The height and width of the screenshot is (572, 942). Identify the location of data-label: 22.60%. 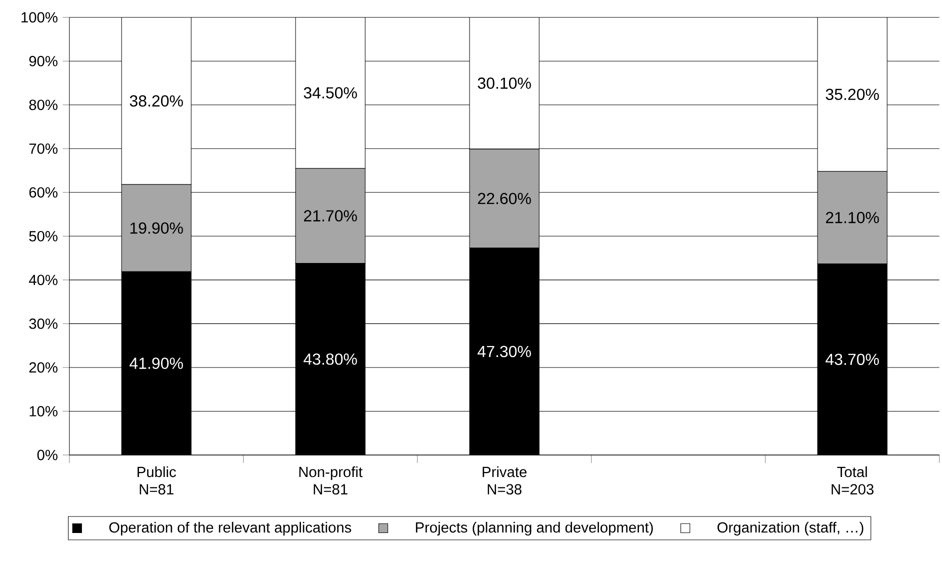
(504, 198).